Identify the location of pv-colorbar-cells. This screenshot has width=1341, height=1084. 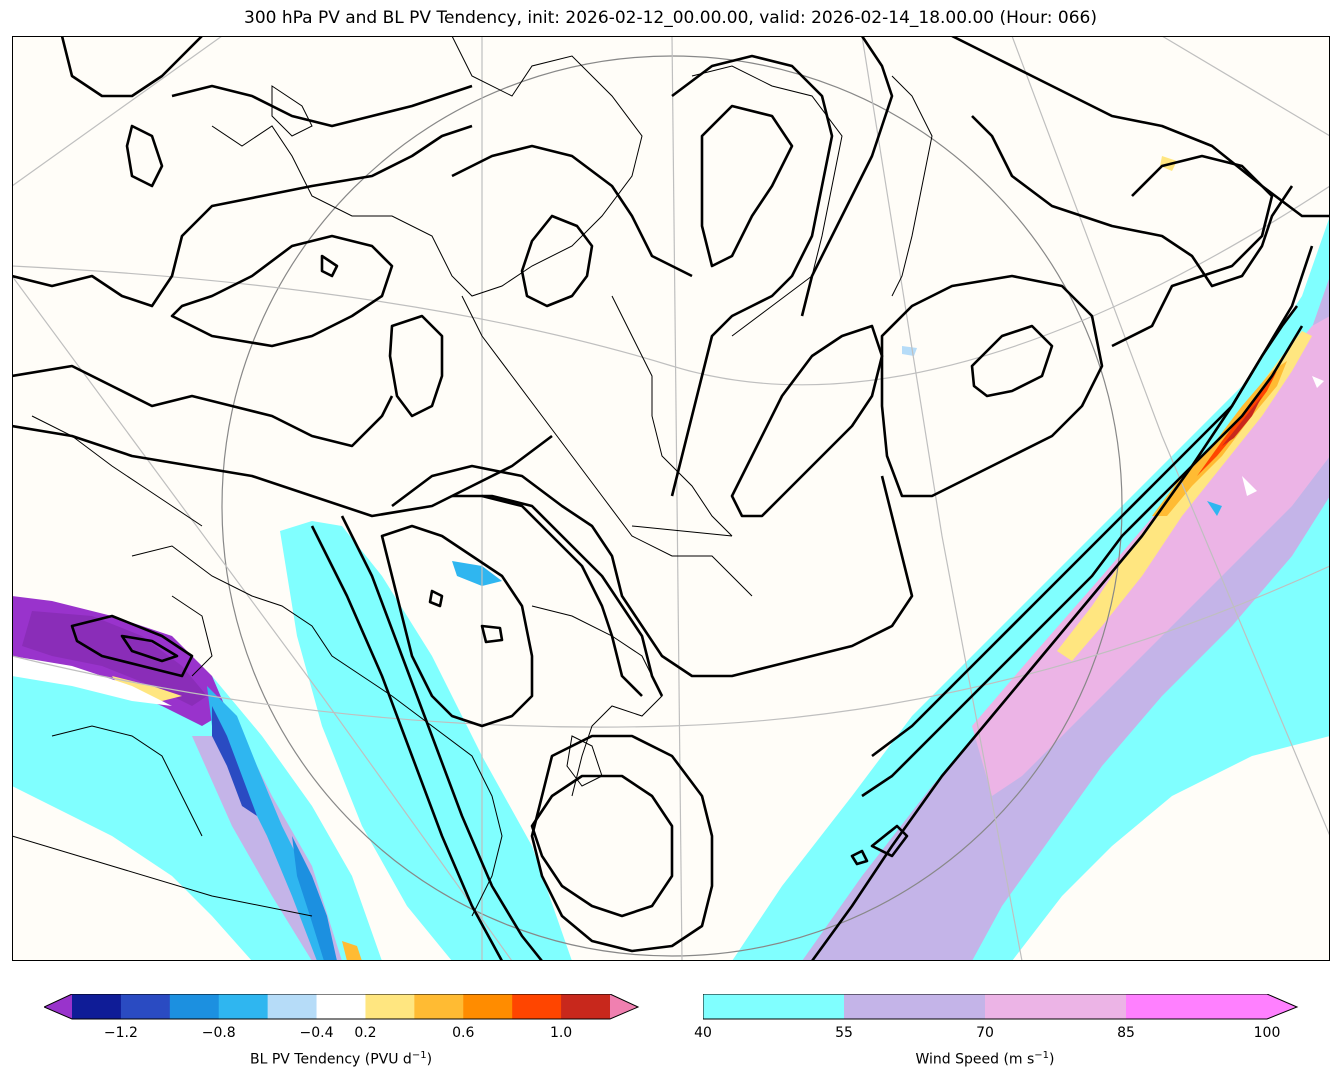
(341, 1006).